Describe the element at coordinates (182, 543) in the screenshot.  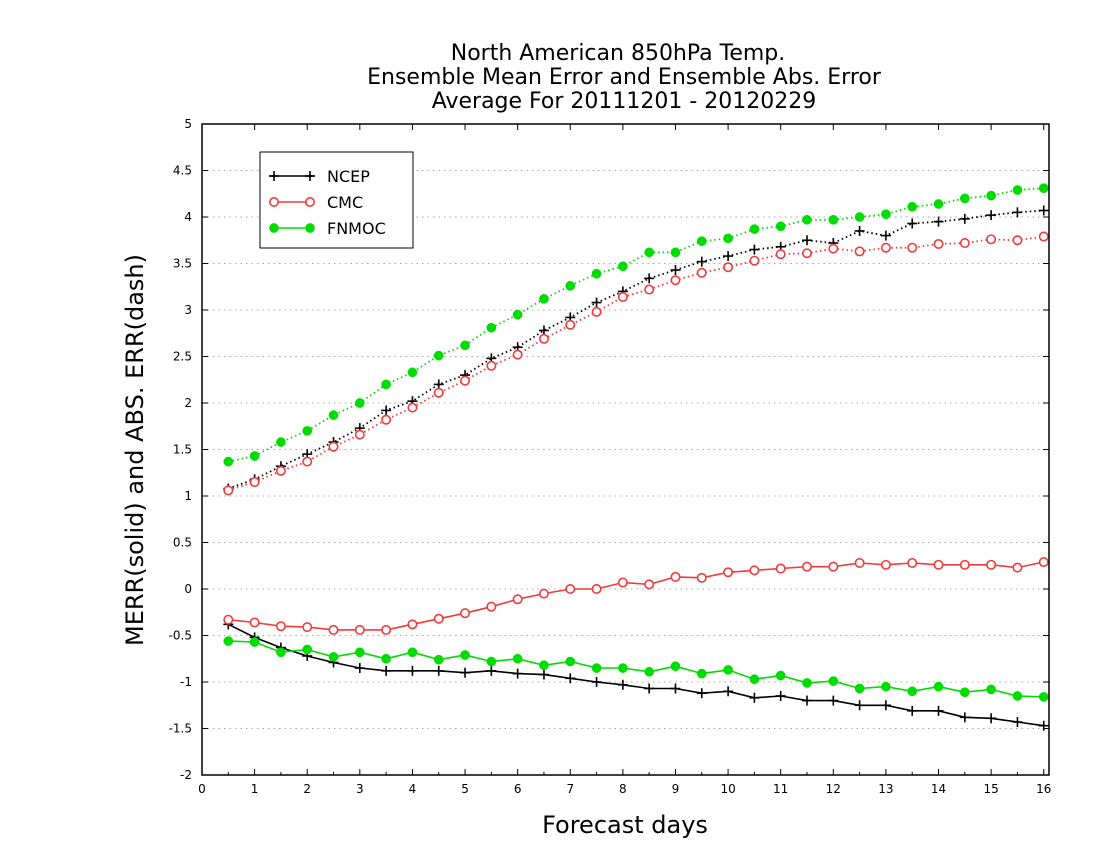
I see `y-tick-label: 0.5` at that location.